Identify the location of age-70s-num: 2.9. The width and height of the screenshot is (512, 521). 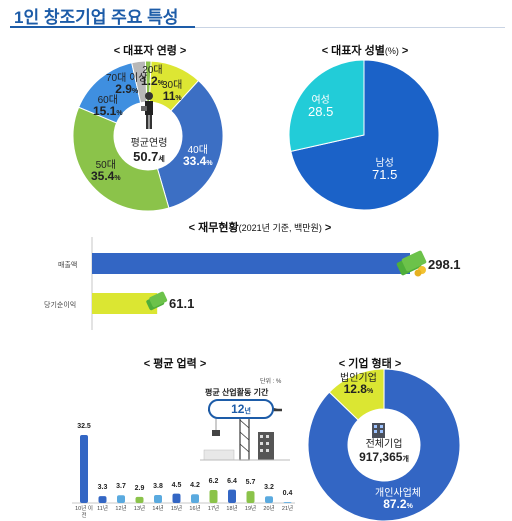
(123, 89).